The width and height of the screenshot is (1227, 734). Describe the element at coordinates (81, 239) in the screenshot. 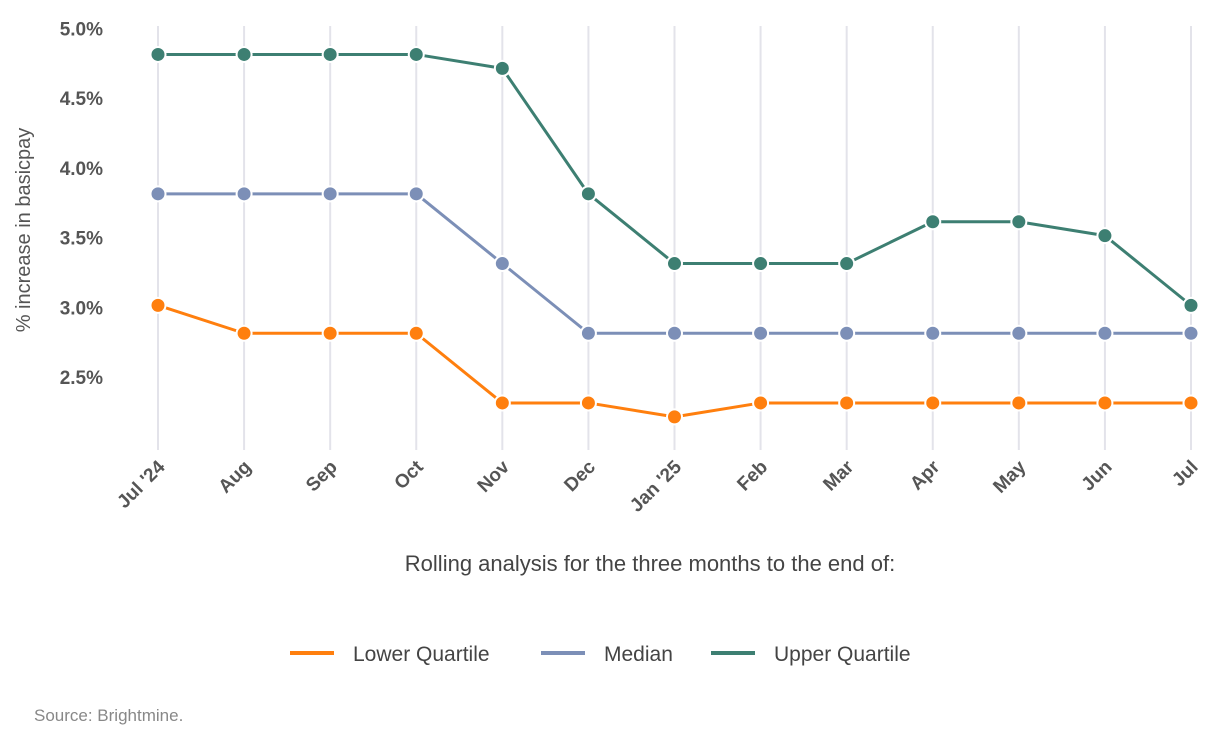

I see `y-tick-label: 3.5%` at that location.